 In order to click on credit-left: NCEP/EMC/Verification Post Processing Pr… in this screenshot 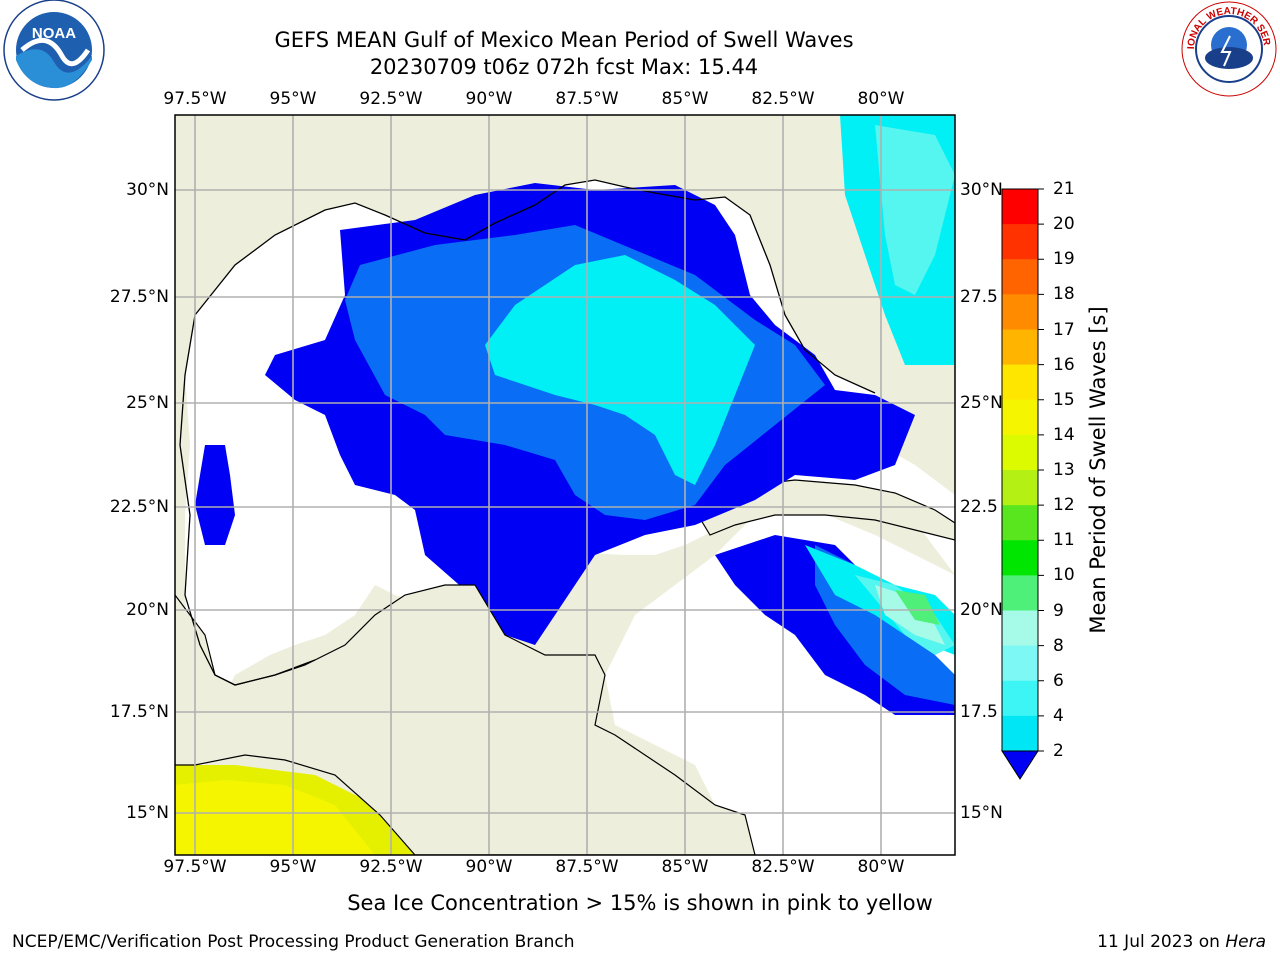, I will do `click(293, 942)`.